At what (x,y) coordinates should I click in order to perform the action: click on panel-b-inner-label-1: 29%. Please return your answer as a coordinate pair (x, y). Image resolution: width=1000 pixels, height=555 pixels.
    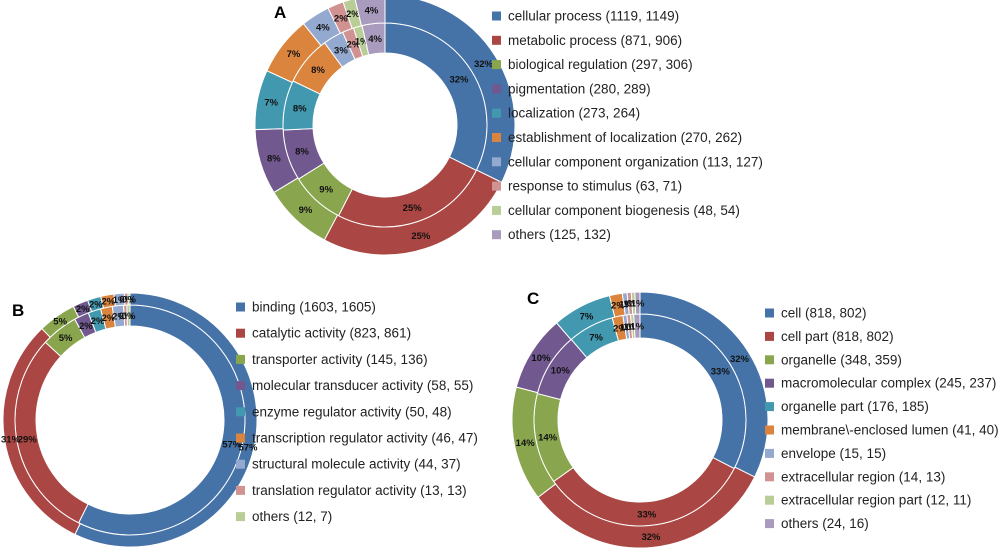
    Looking at the image, I should click on (28, 439).